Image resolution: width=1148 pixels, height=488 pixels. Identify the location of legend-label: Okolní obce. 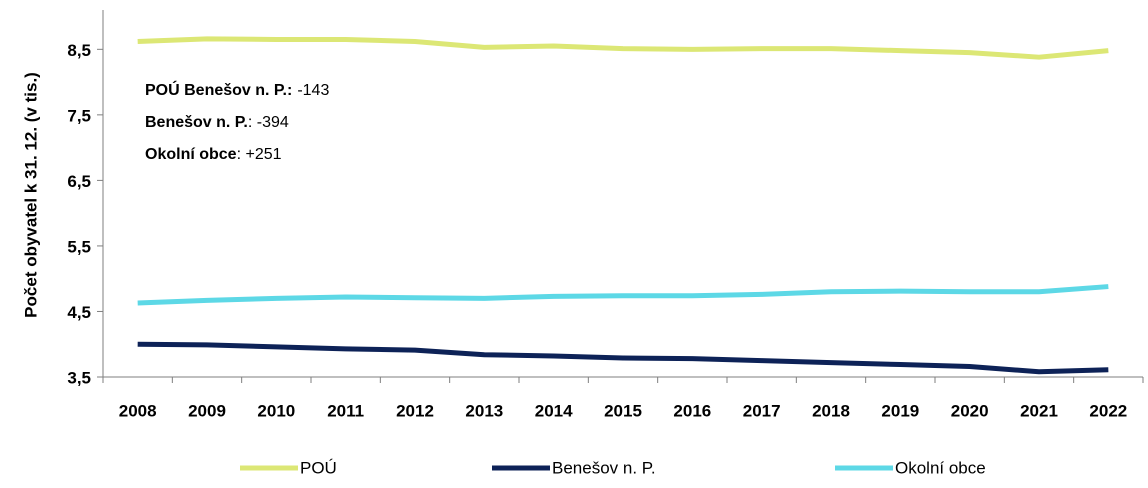
(940, 467).